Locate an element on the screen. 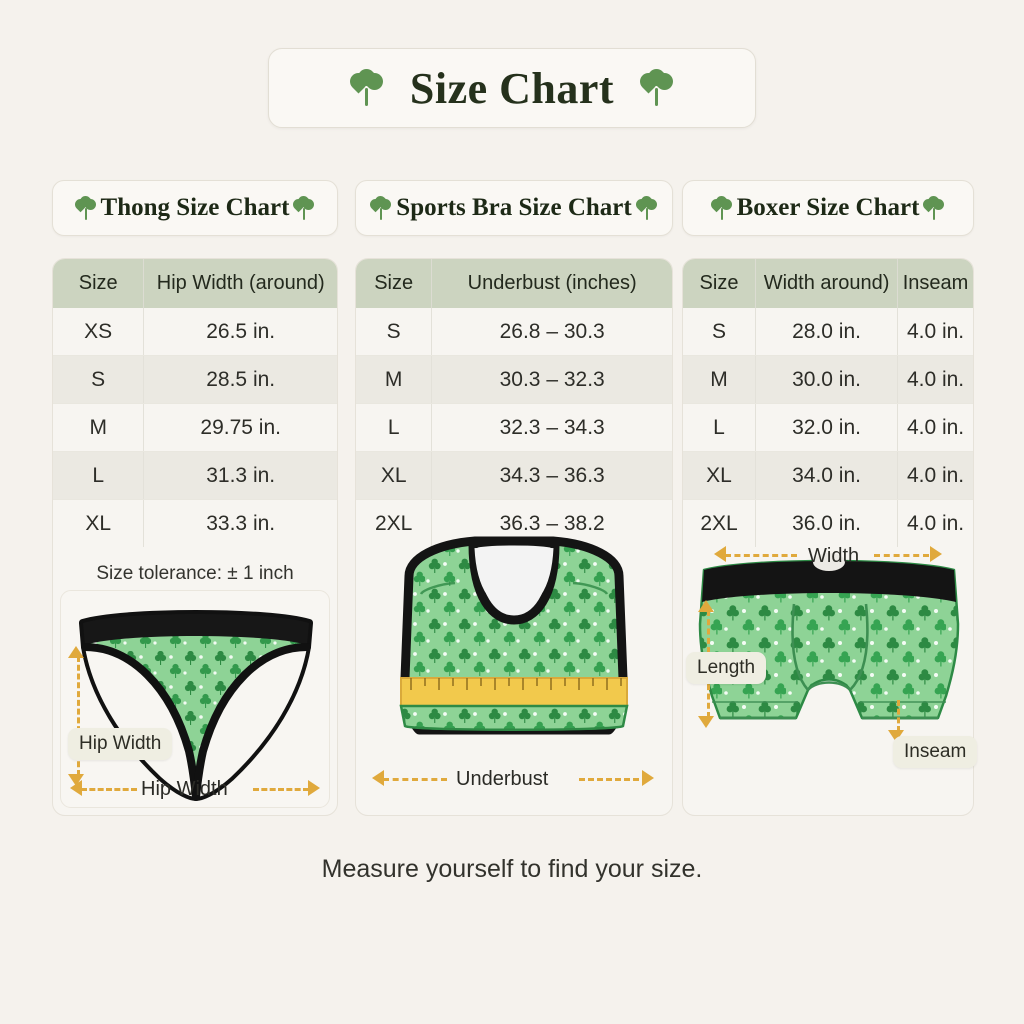  page-title-card: Size Chart is located at coordinates (512, 88).